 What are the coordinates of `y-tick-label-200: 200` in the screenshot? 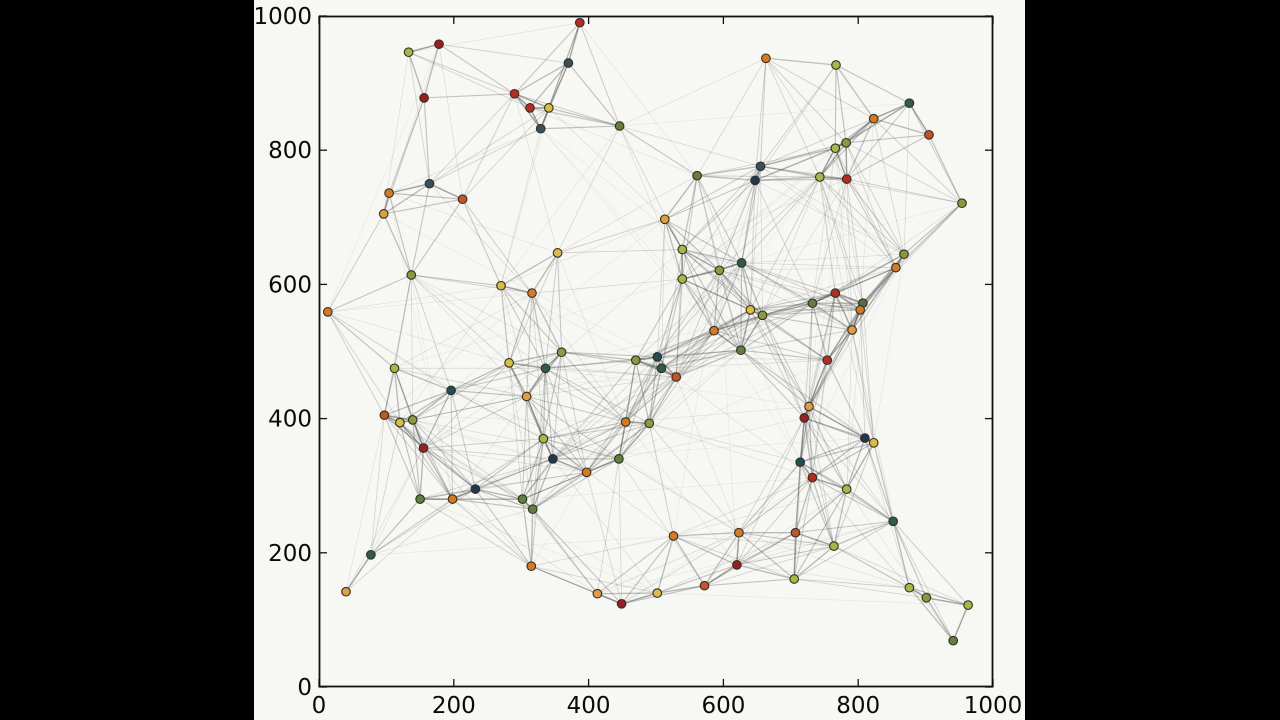 It's located at (290, 554).